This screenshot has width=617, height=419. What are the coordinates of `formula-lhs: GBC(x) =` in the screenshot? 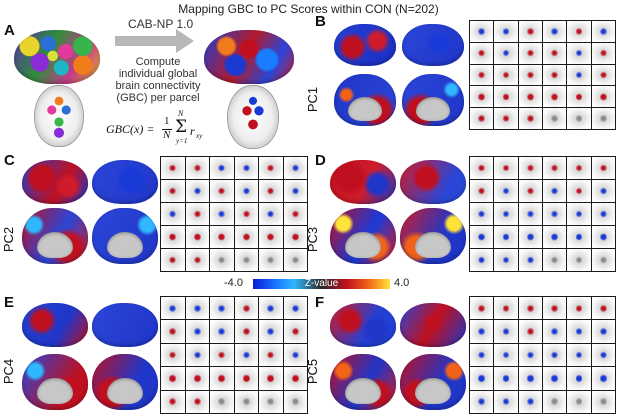 It's located at (130, 129).